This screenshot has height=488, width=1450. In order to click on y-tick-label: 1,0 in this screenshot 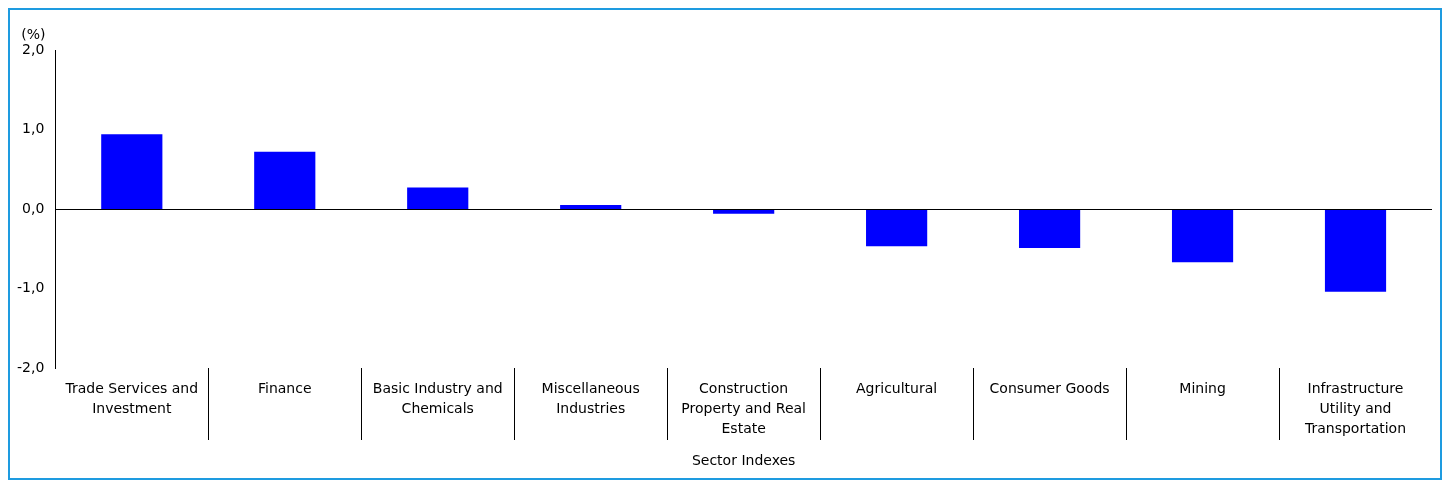, I will do `click(33, 128)`.